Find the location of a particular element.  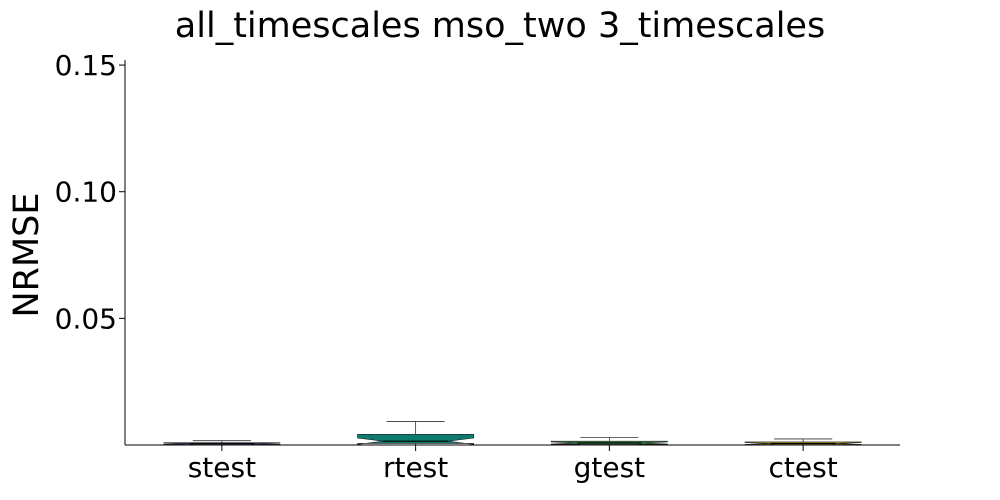

x-tick-label: stest is located at coordinates (222, 467).